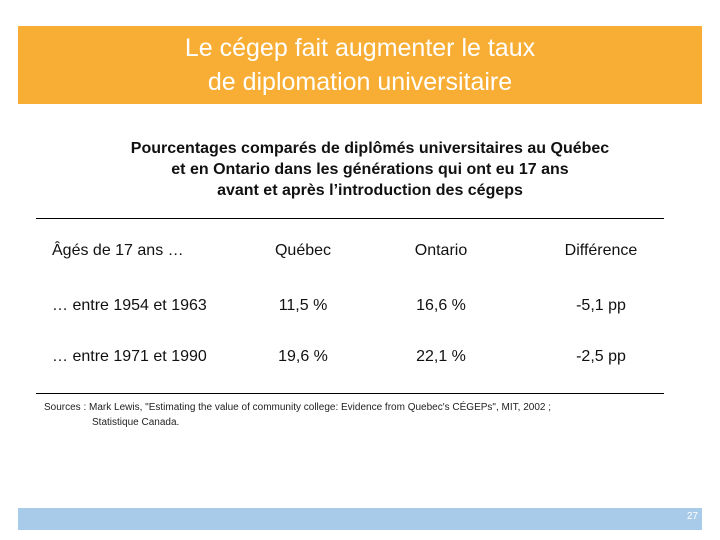  What do you see at coordinates (370, 190) in the screenshot?
I see `subtitle: avant et après l’introduction des cégeps` at bounding box center [370, 190].